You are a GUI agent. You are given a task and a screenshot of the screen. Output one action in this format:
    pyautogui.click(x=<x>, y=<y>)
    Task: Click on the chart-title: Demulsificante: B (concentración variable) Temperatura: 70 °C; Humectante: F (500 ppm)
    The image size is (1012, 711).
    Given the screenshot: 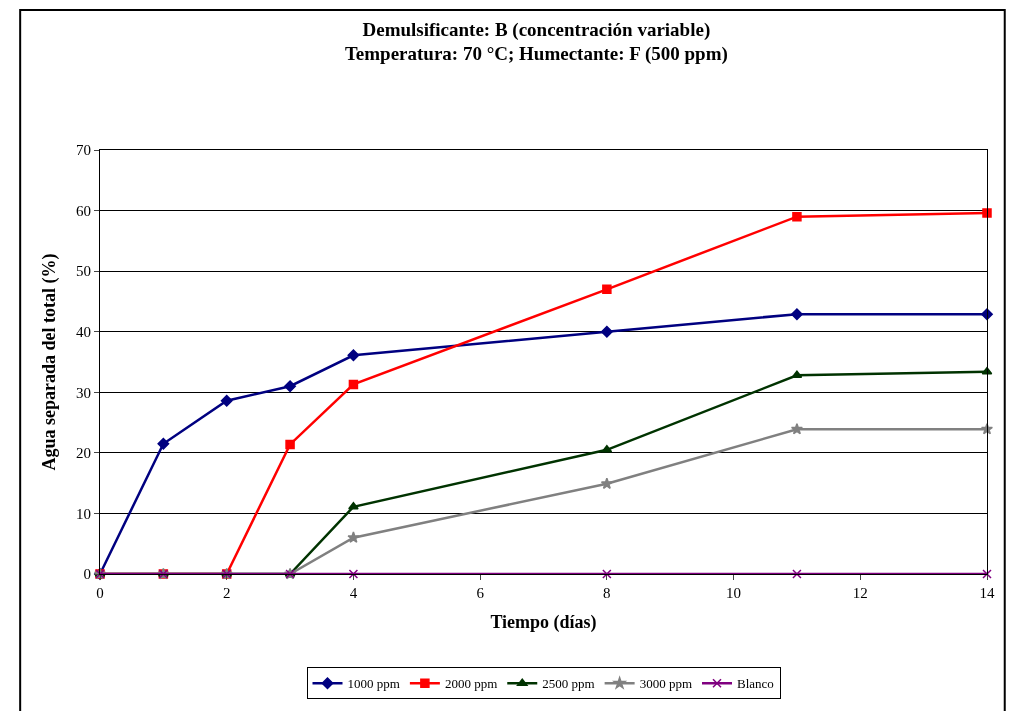 What is the action you would take?
    pyautogui.click(x=536, y=42)
    